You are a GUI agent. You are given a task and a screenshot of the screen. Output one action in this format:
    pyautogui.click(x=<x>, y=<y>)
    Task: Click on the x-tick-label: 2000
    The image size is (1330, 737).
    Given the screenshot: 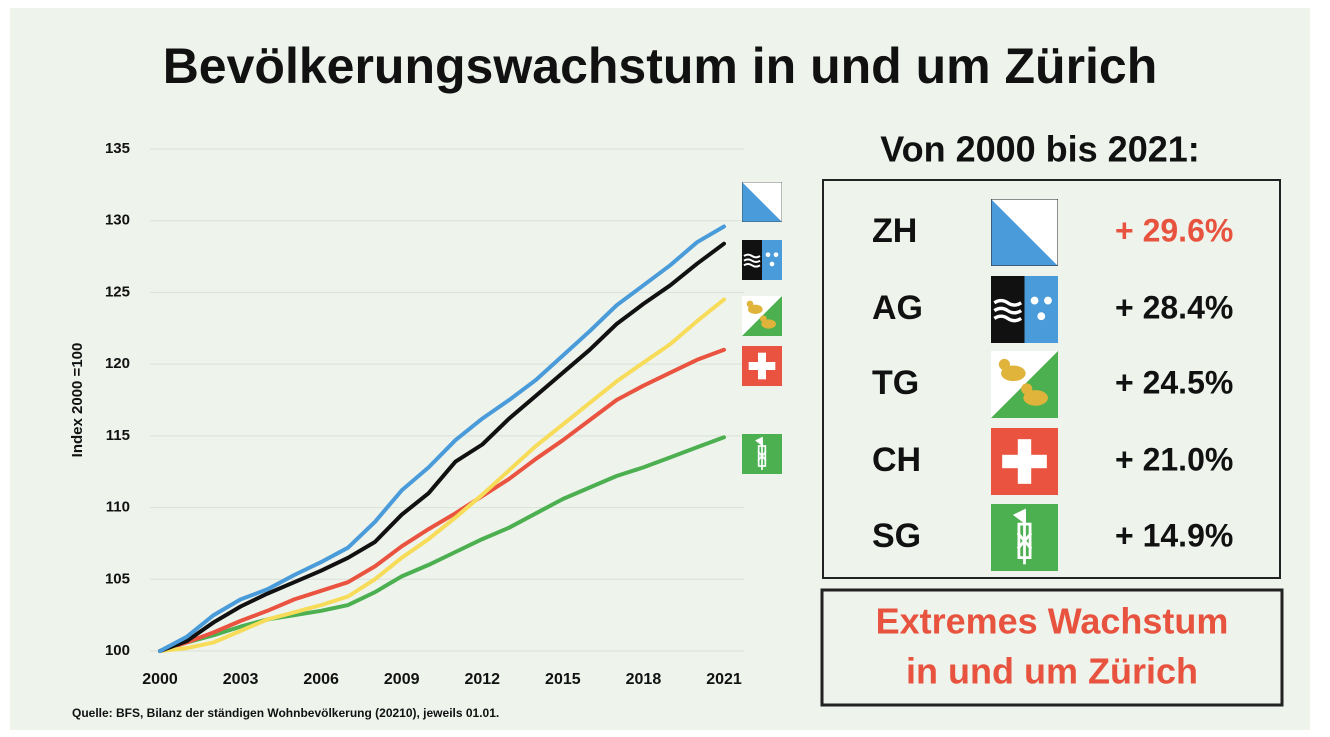 What is the action you would take?
    pyautogui.click(x=160, y=679)
    